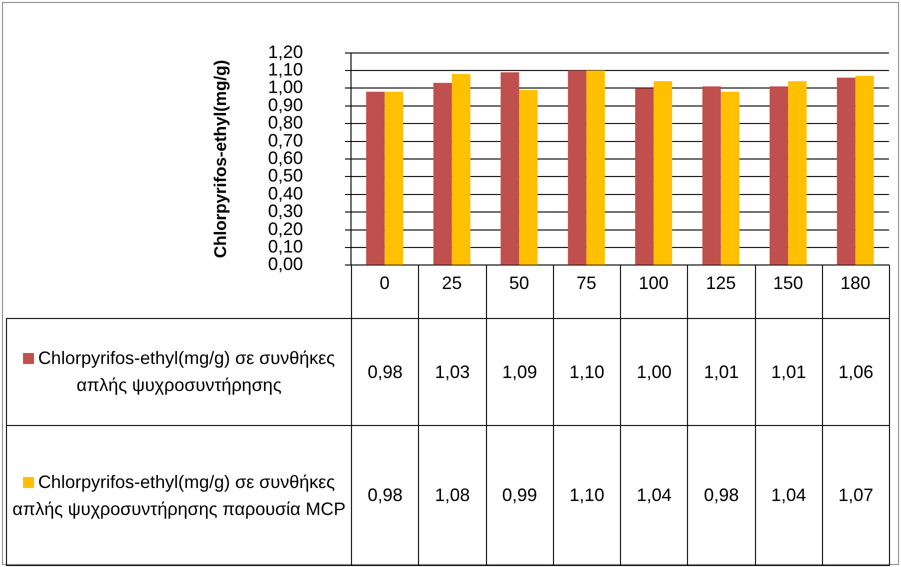 Image resolution: width=901 pixels, height=567 pixels. What do you see at coordinates (452, 496) in the screenshot?
I see `data-label: 1,08` at bounding box center [452, 496].